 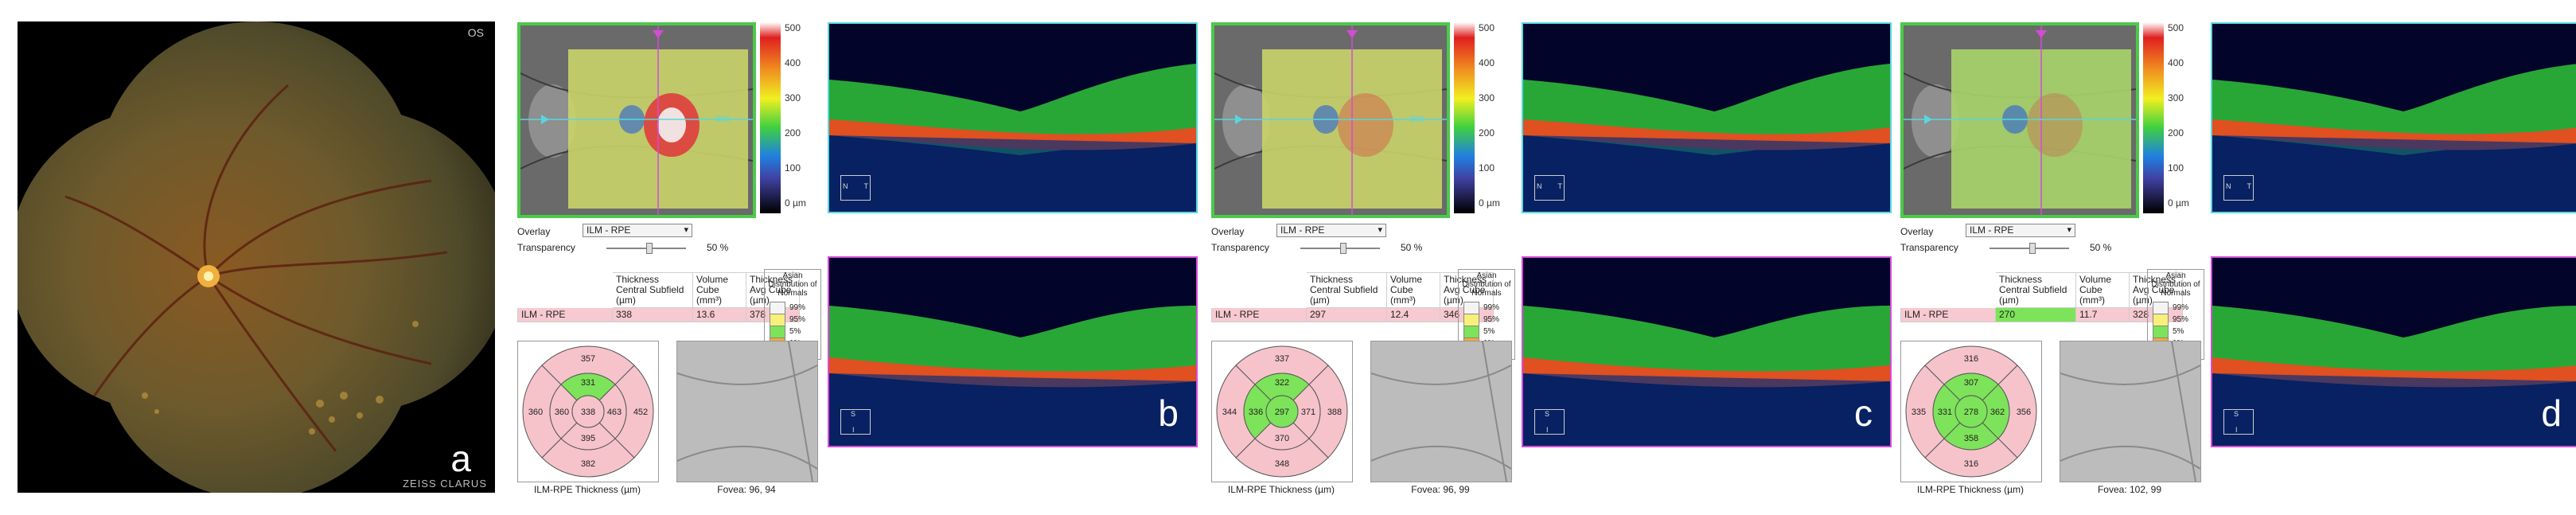 I want to click on etdrs-value-inner-left: 360, so click(x=562, y=413).